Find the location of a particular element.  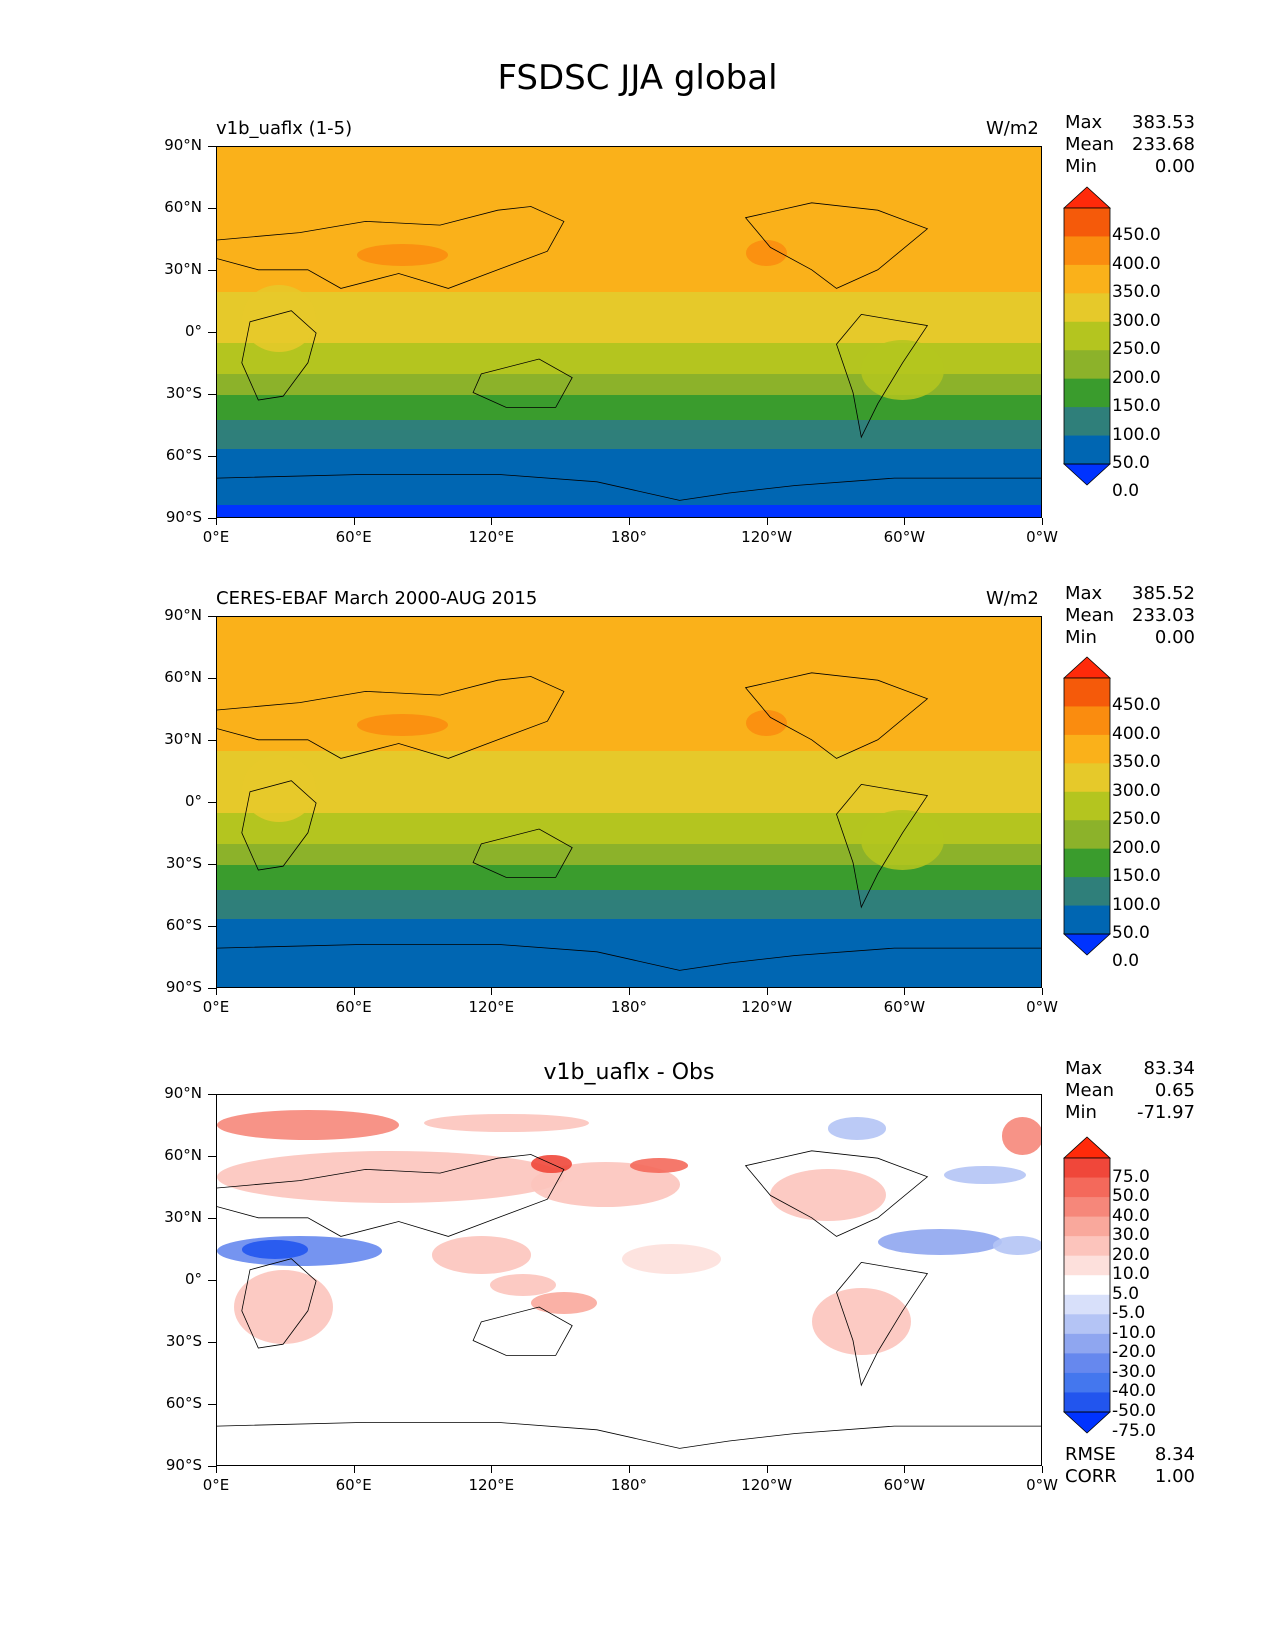

lat-tick-label: 30°N is located at coordinates (183, 739).